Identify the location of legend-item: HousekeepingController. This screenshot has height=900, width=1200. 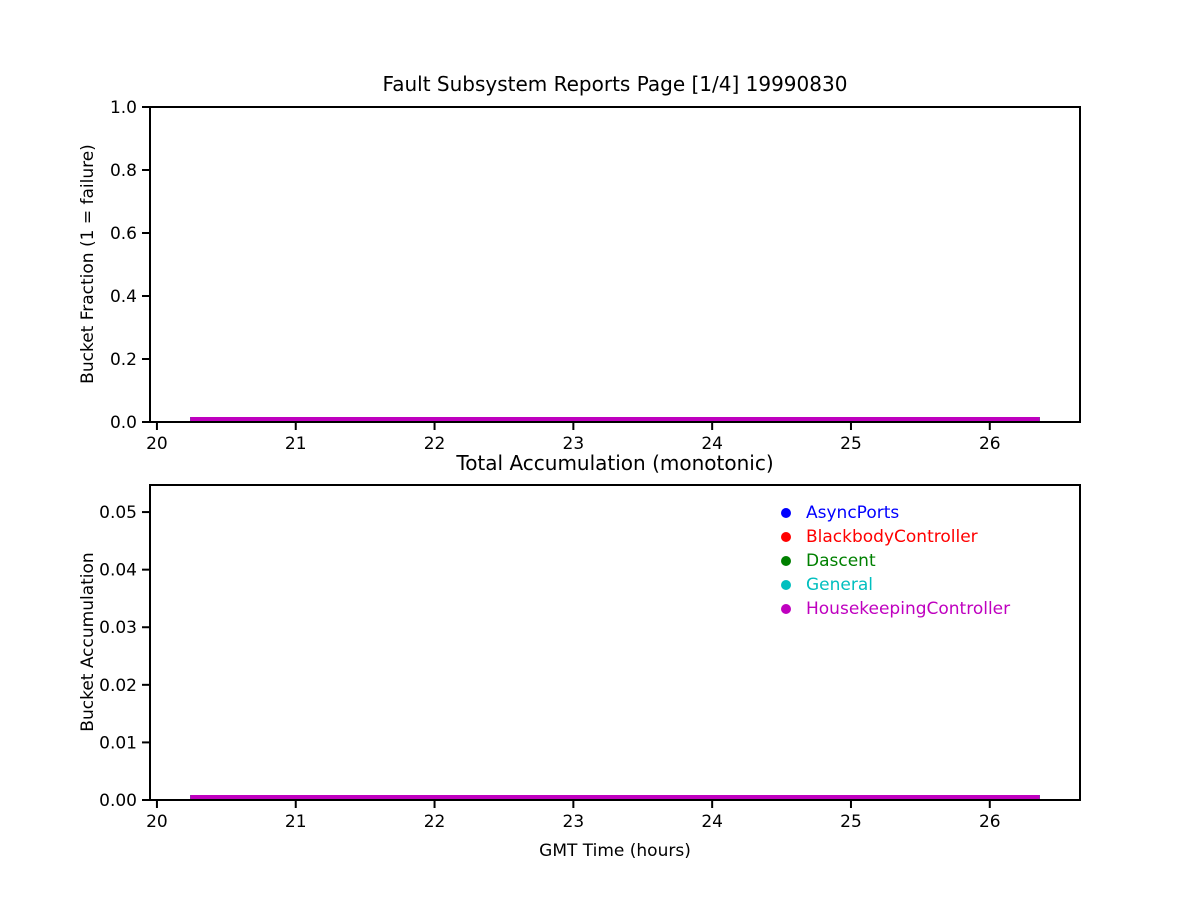
(895, 609).